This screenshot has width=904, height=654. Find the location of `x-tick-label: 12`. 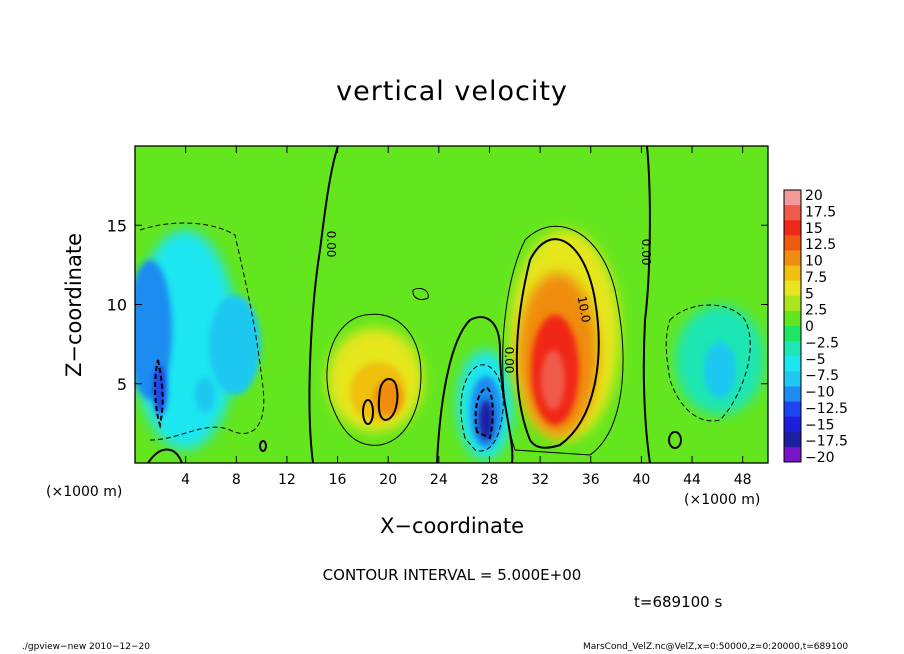

x-tick-label: 12 is located at coordinates (287, 480).